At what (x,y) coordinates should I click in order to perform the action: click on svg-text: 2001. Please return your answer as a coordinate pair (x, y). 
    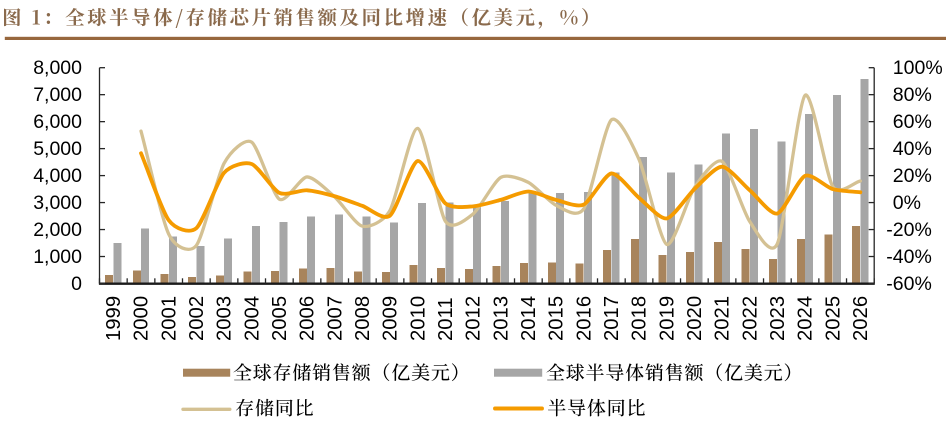
    Looking at the image, I should click on (169, 318).